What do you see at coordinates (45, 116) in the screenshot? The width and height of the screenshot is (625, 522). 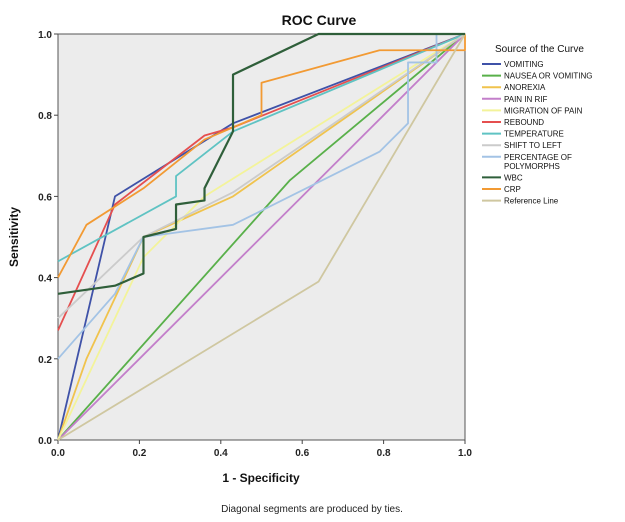 I see `y-tick-label: 0.8` at bounding box center [45, 116].